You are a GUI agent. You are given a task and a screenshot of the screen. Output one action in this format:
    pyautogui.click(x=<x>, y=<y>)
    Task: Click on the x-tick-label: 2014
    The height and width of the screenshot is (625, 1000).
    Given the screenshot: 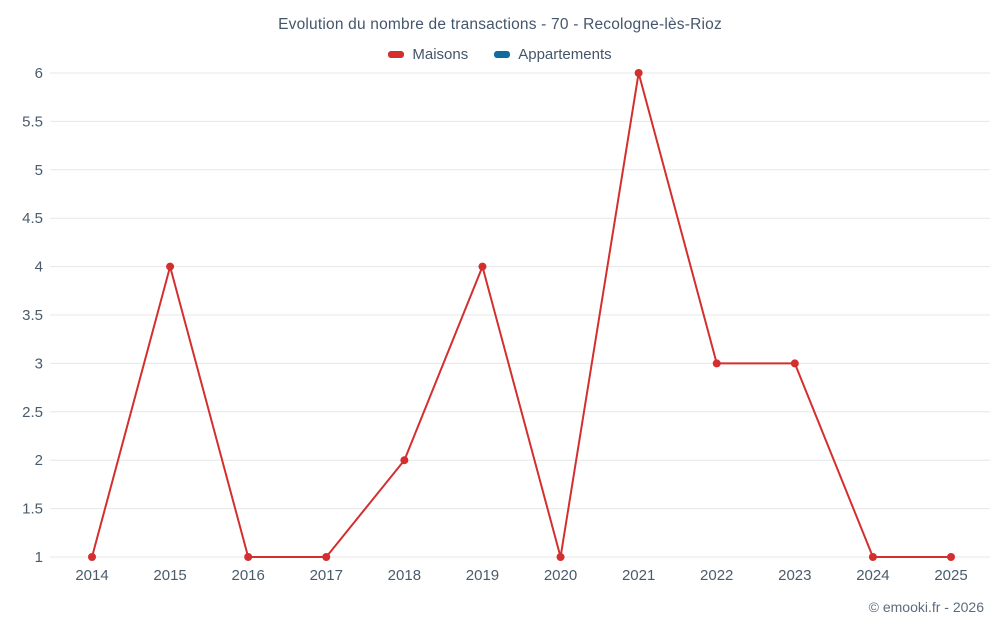 What is the action you would take?
    pyautogui.click(x=91, y=575)
    